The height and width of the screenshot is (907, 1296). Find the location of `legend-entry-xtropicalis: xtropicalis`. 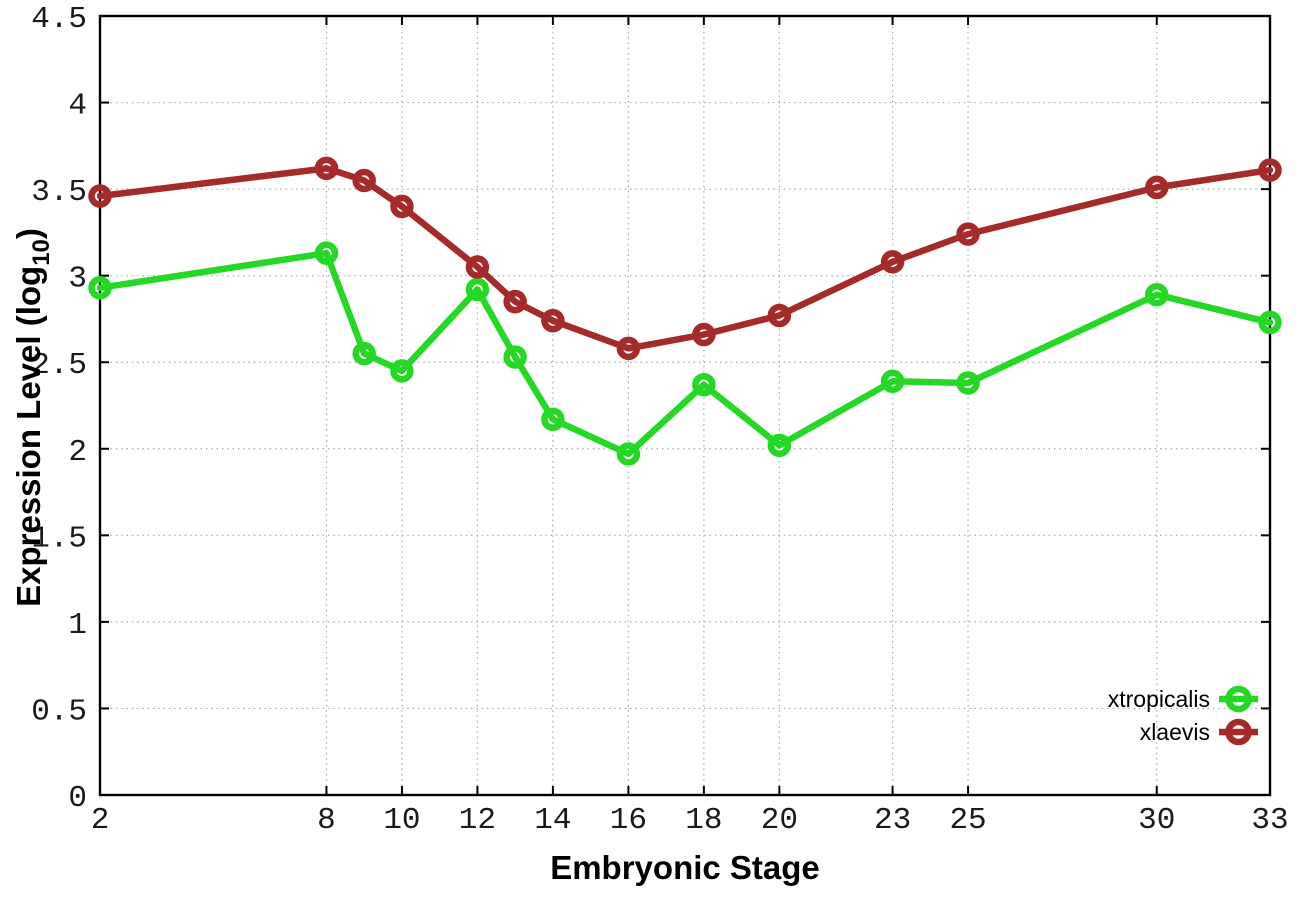

legend-entry-xtropicalis: xtropicalis is located at coordinates (1183, 699).